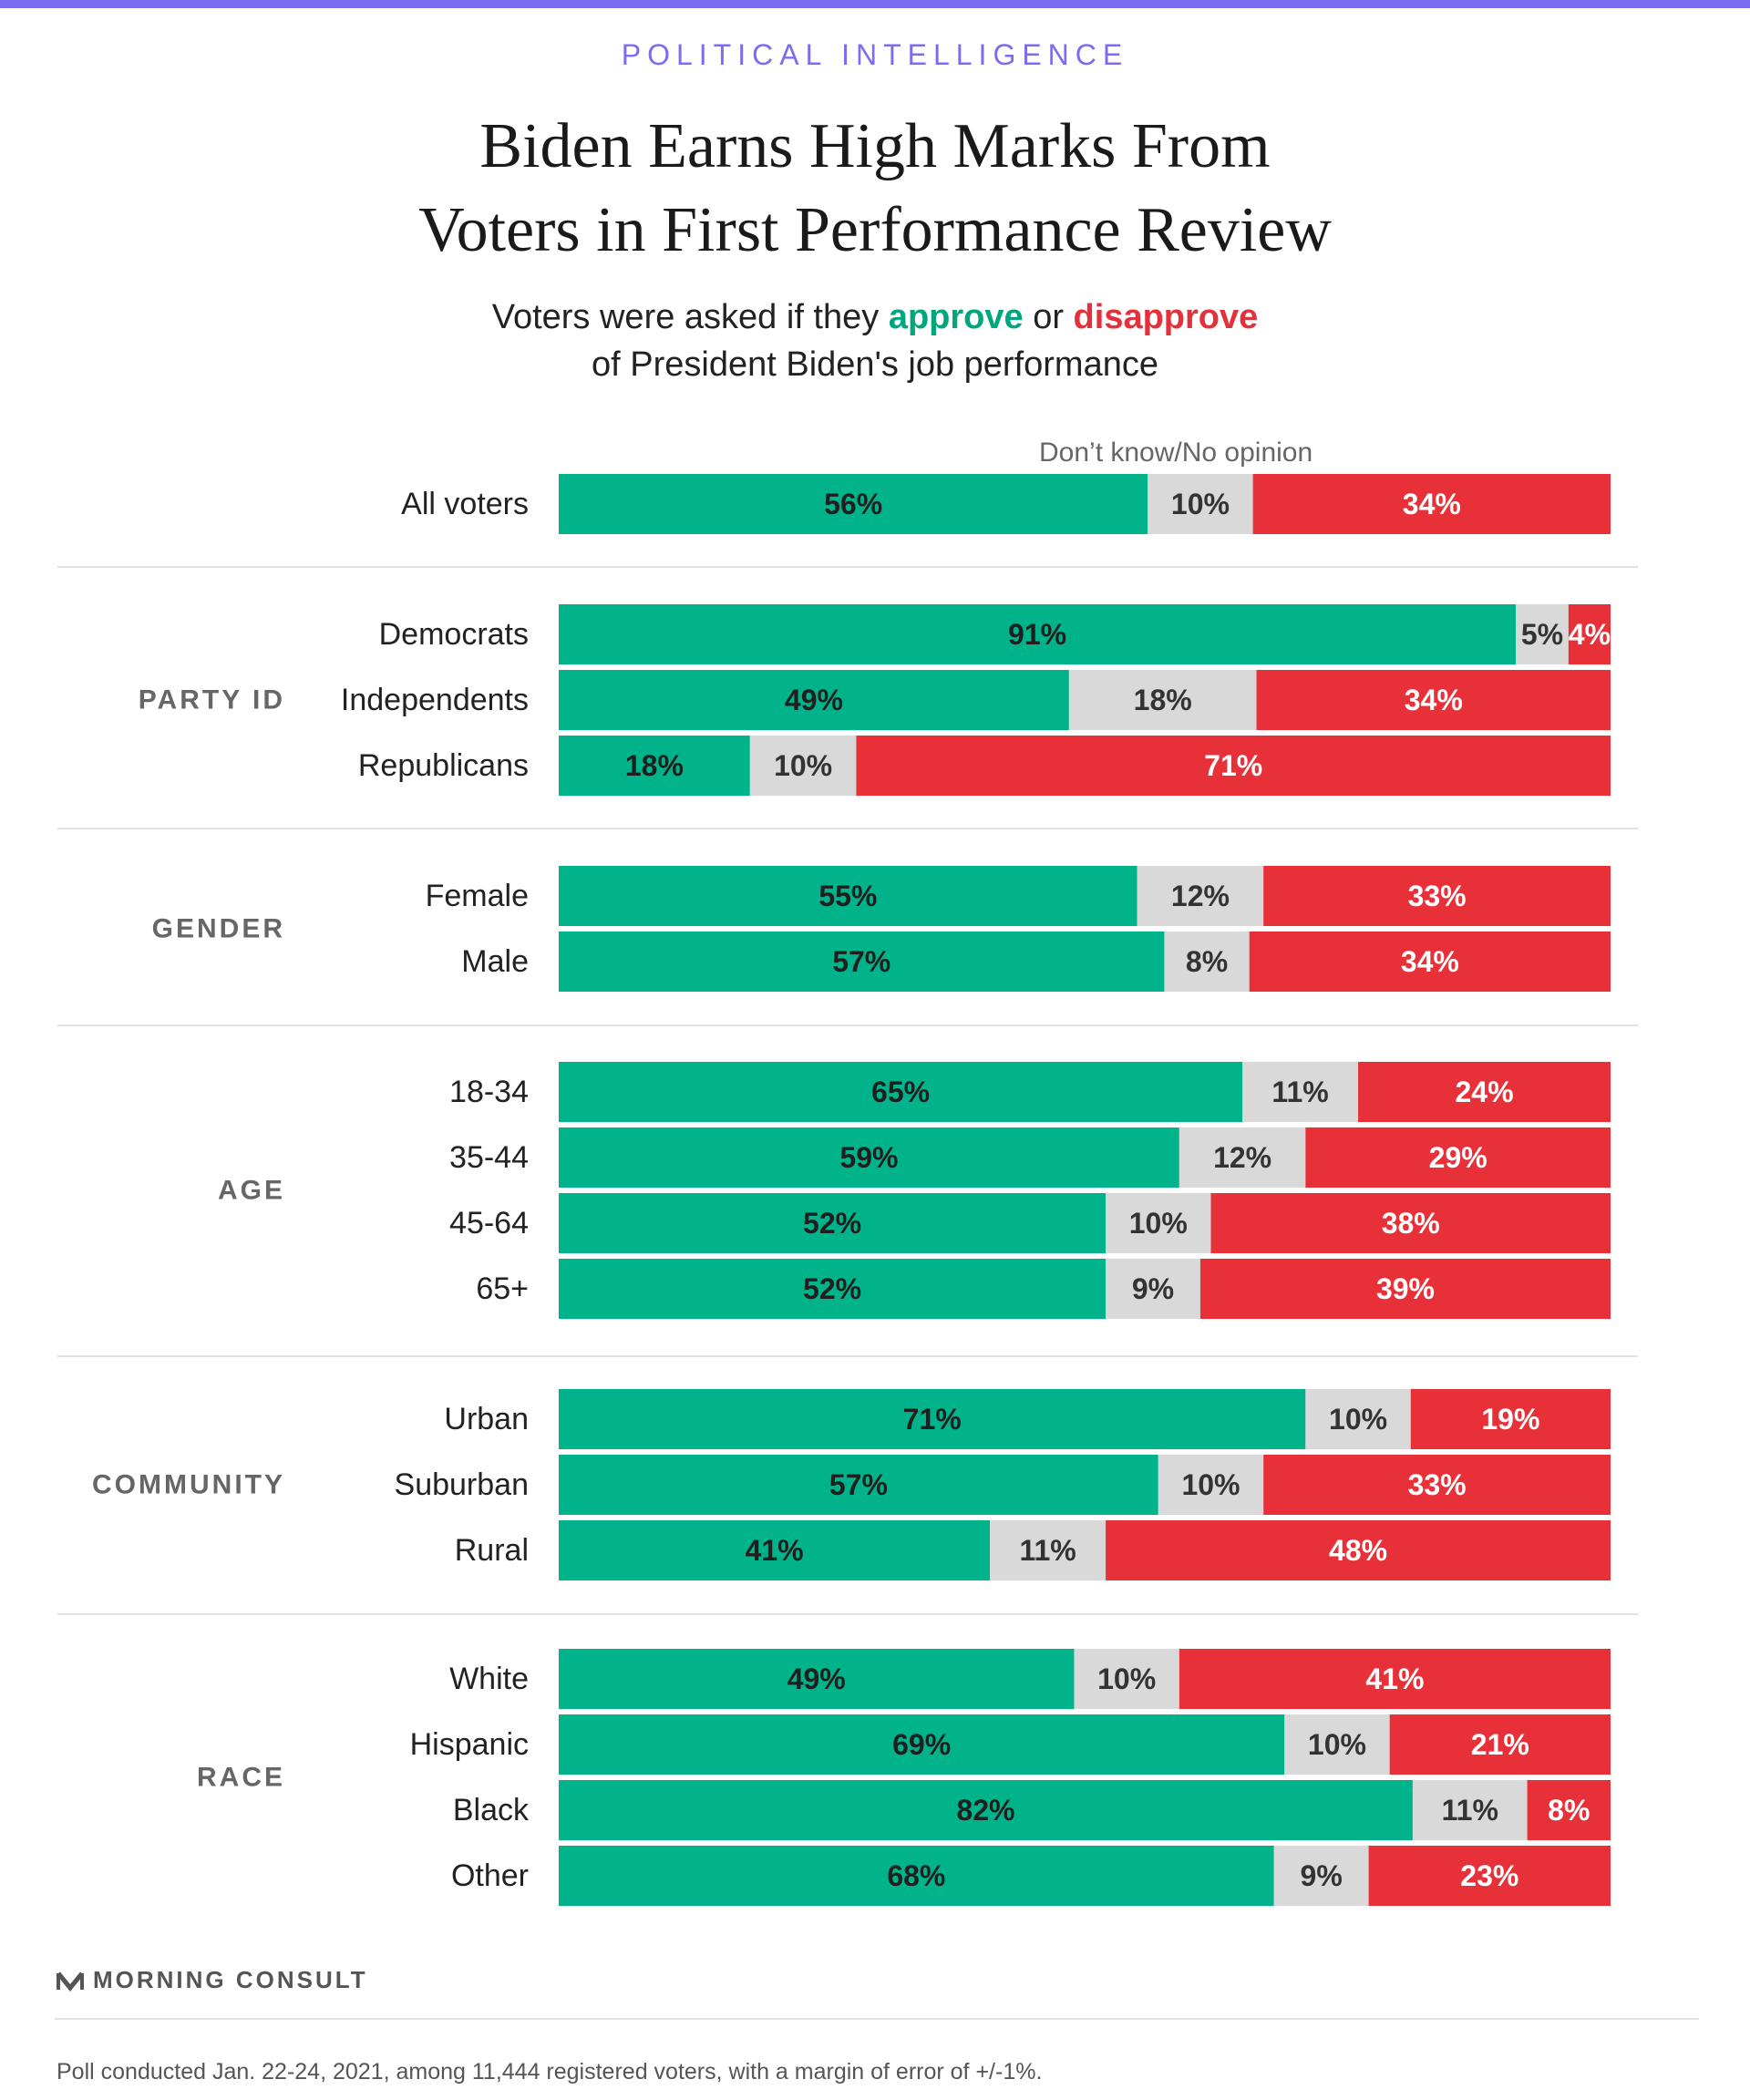 The width and height of the screenshot is (1750, 2100). I want to click on row-label: Female, so click(478, 896).